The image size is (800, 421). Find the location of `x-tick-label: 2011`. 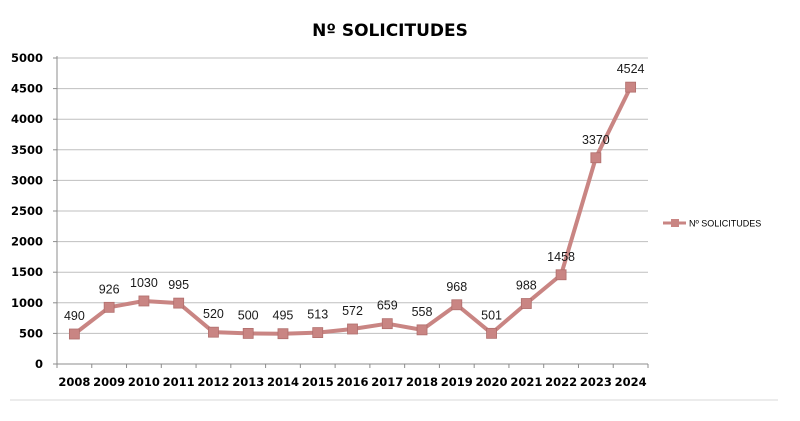

x-tick-label: 2011 is located at coordinates (179, 382).